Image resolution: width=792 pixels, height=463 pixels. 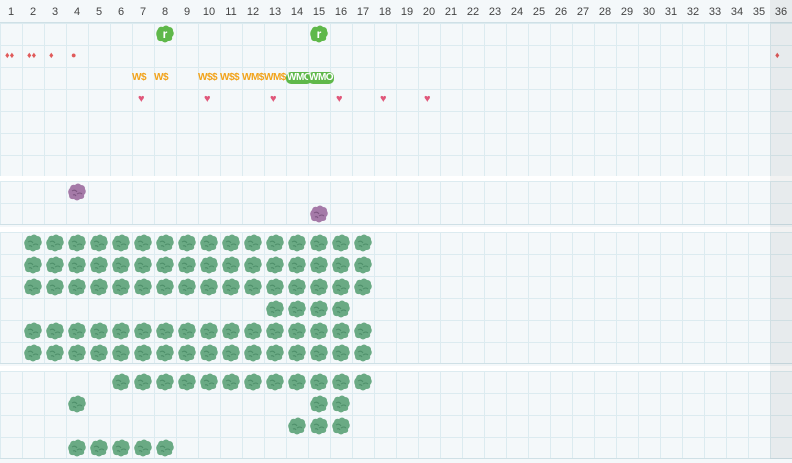 I want to click on gold-token: W$$, so click(x=208, y=77).